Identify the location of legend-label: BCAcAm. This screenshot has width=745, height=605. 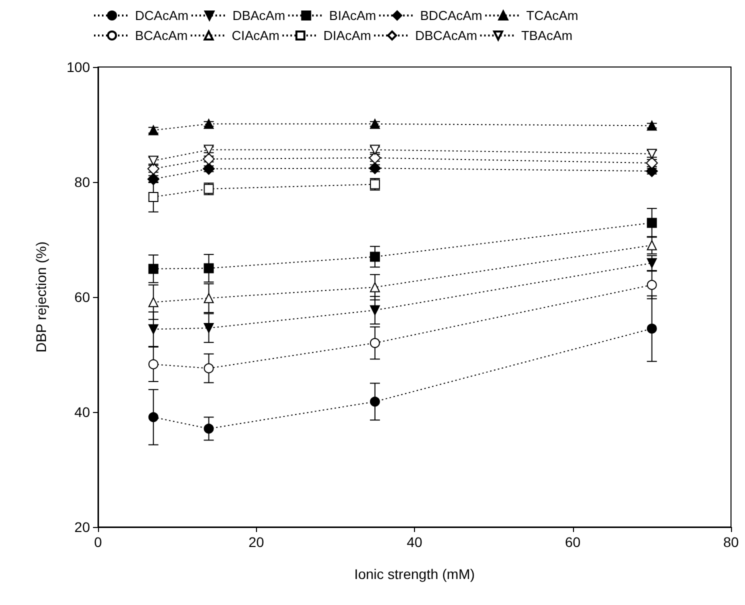
(161, 35).